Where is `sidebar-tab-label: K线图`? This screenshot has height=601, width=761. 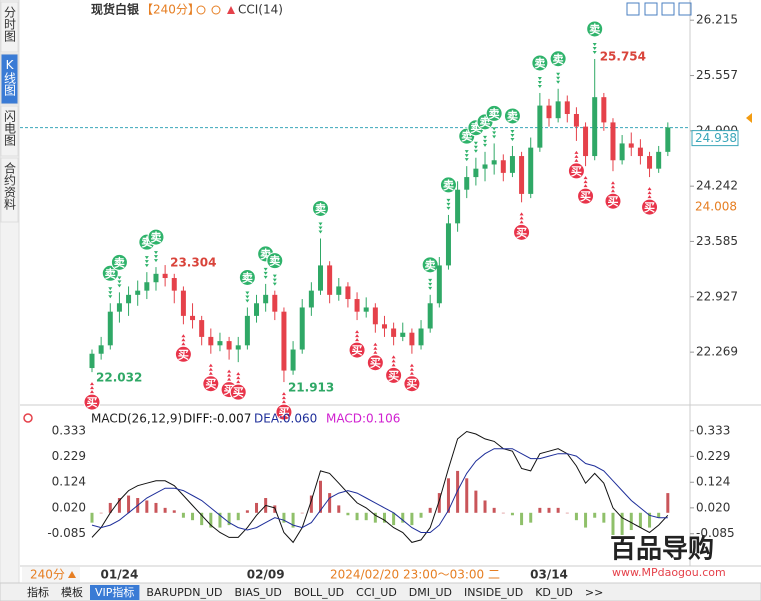
sidebar-tab-label: K线图 is located at coordinates (10, 77).